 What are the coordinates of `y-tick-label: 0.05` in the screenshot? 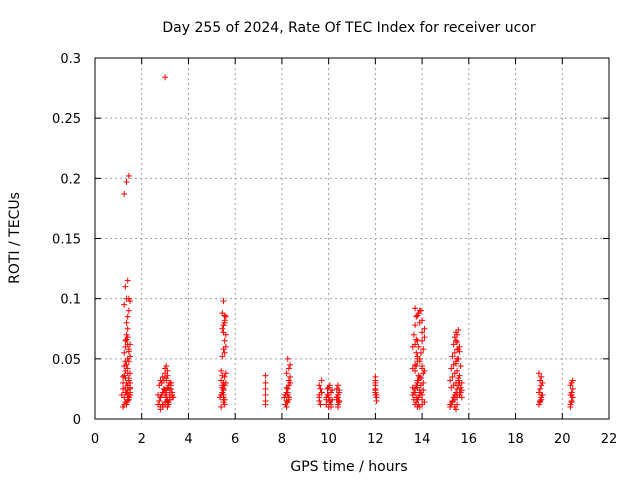 It's located at (66, 360).